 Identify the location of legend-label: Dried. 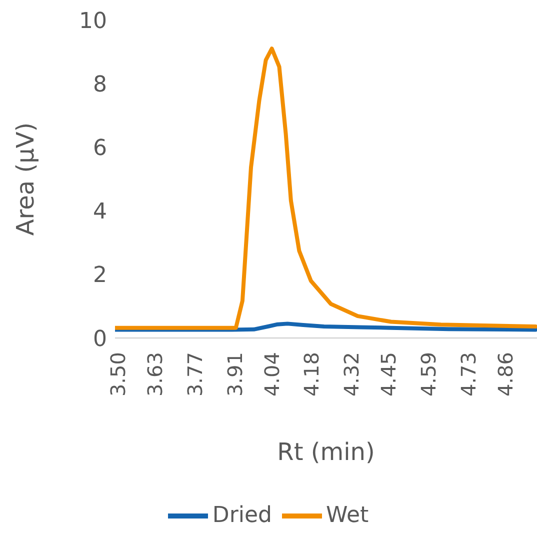
(242, 515).